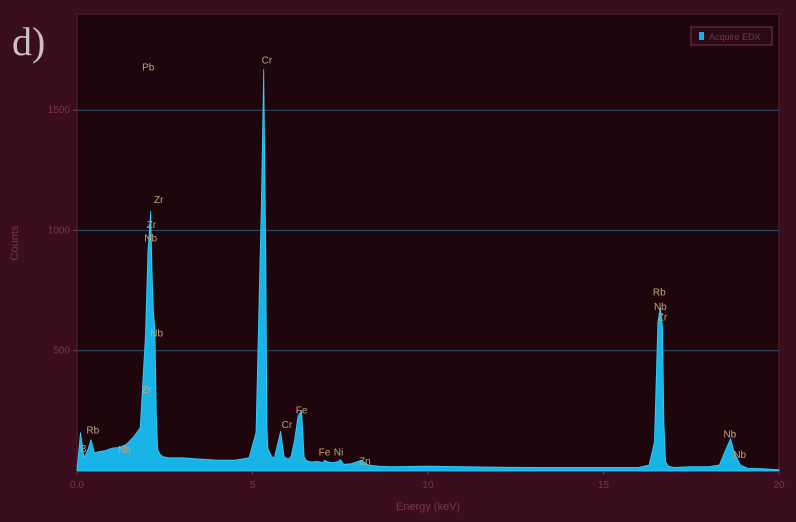 This screenshot has height=522, width=796. Describe the element at coordinates (15, 242) in the screenshot. I see `y-axis-title: Counts` at that location.